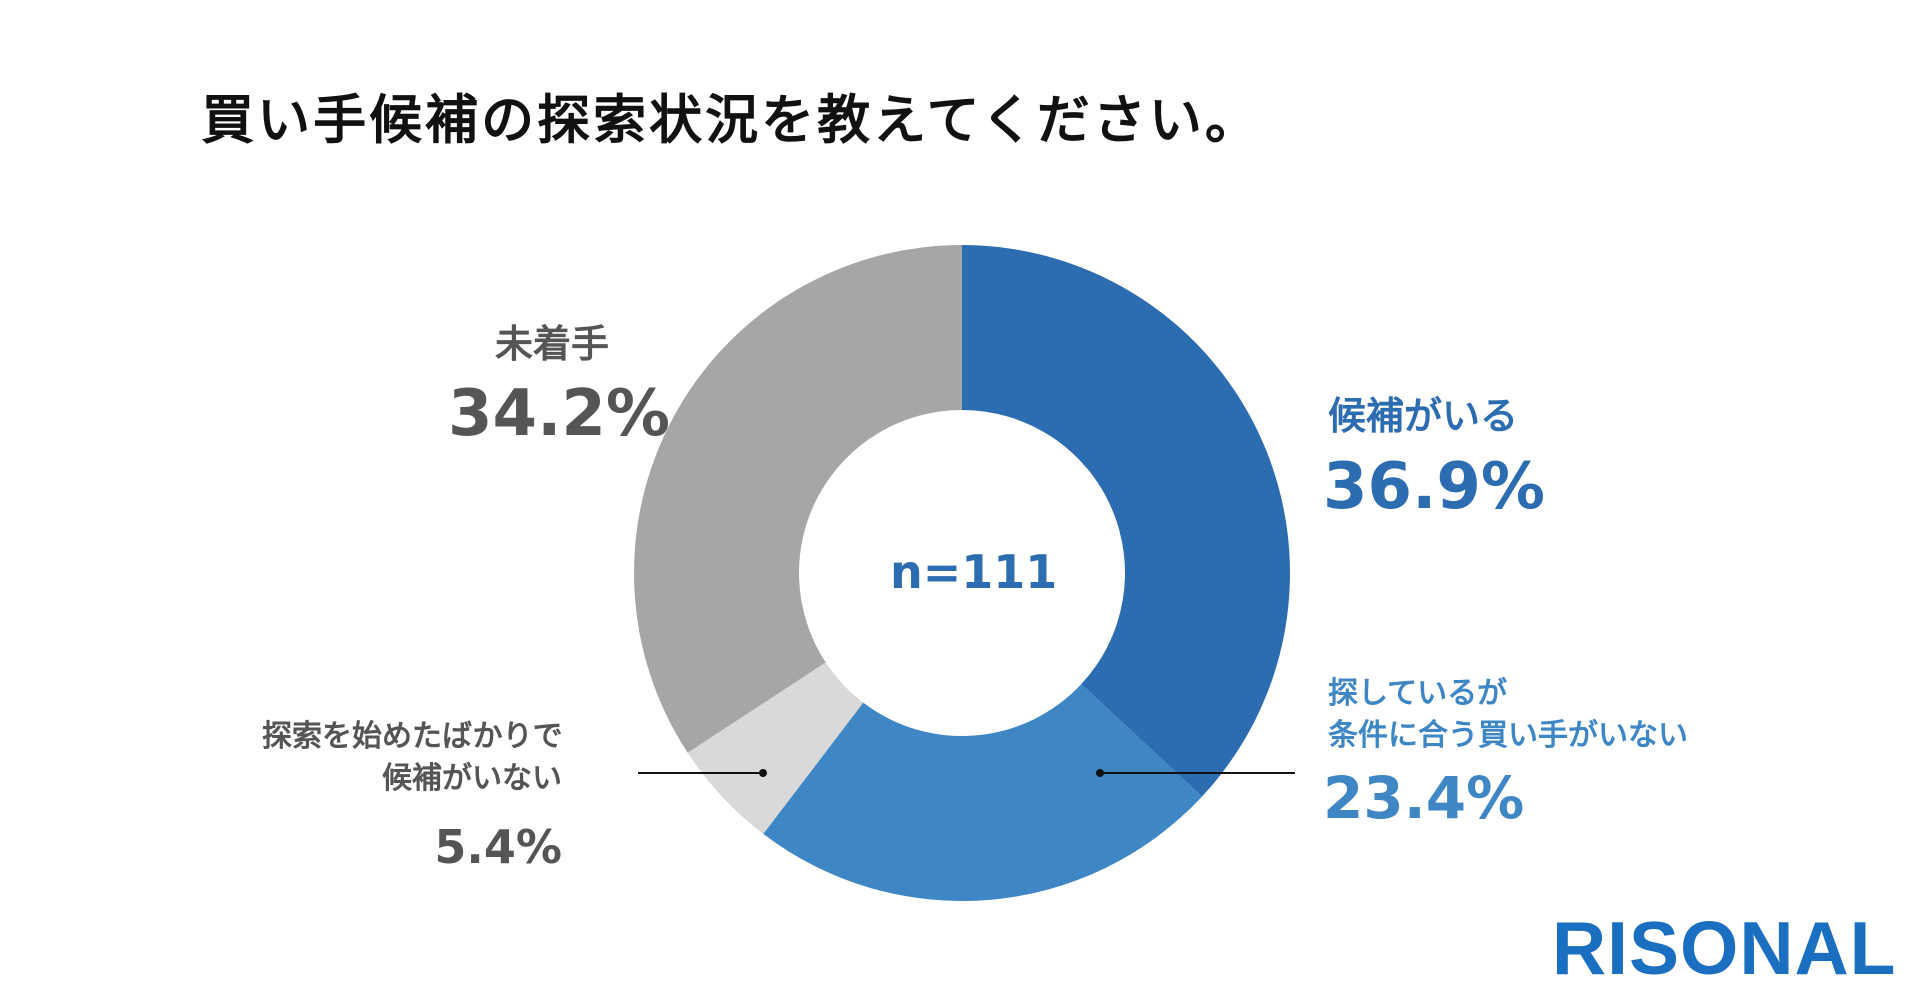 This screenshot has height=1005, width=1920. I want to click on slice-value-not-started: 34.2%, so click(559, 414).